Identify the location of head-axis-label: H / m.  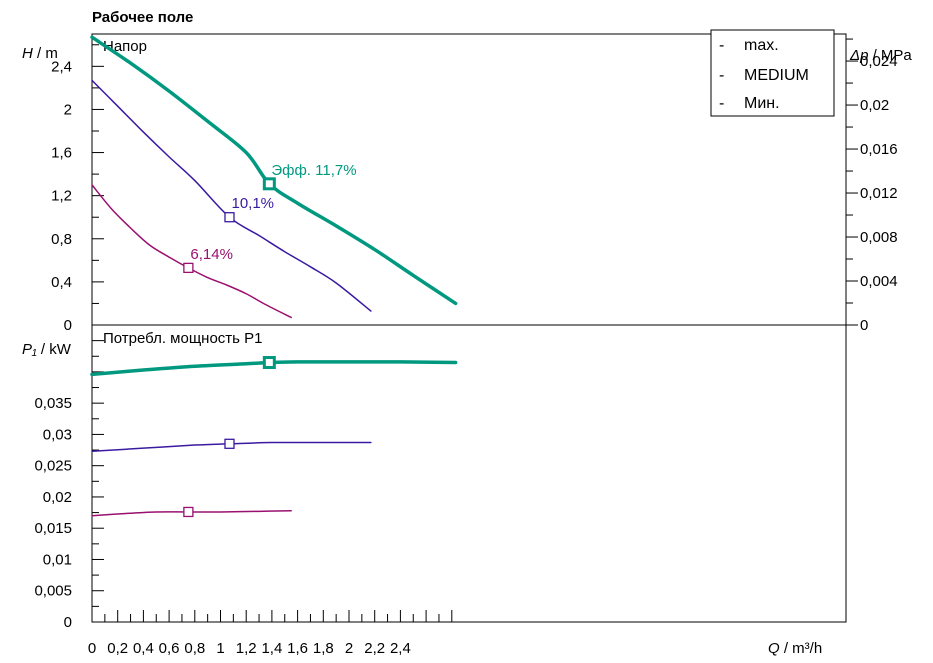
(40, 53).